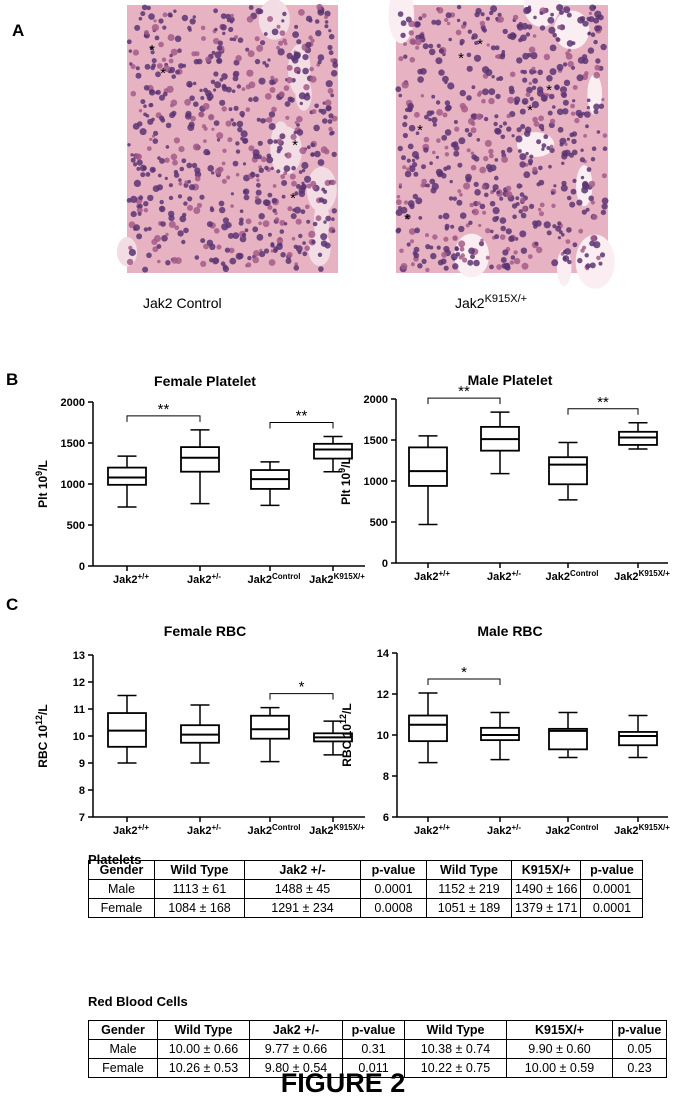 The image size is (686, 1103). Describe the element at coordinates (296, 1049) in the screenshot. I see `table-cell: 9.77 ± 0.66` at that location.